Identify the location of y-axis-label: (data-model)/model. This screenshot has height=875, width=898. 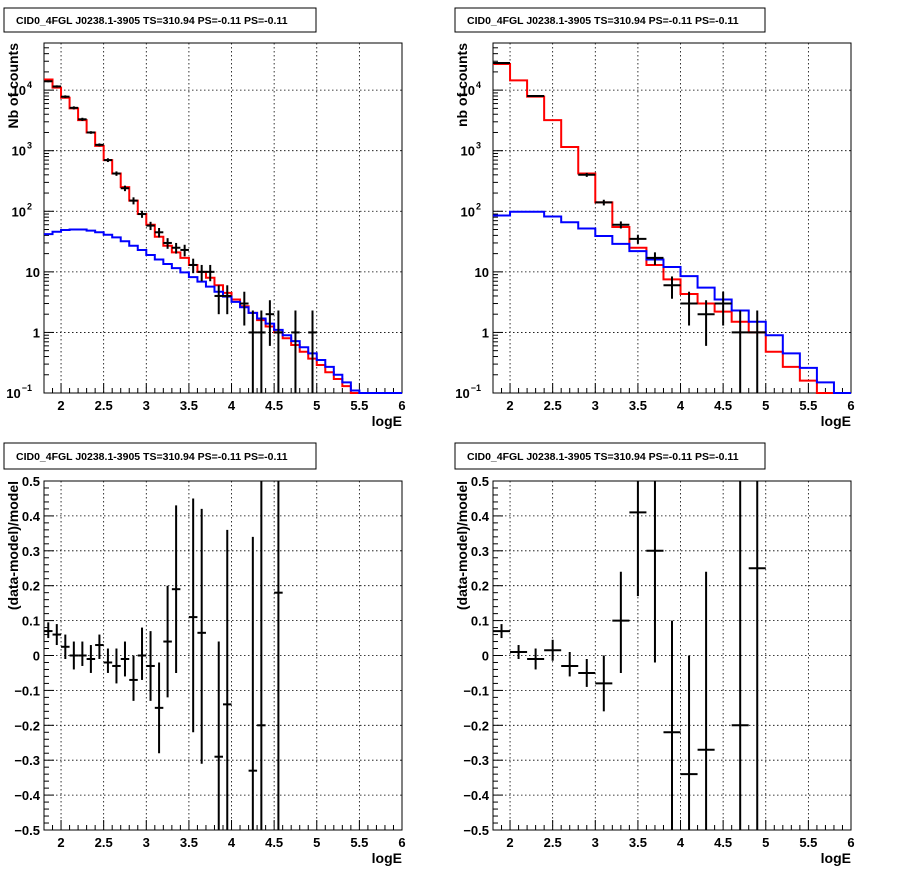
(462, 545).